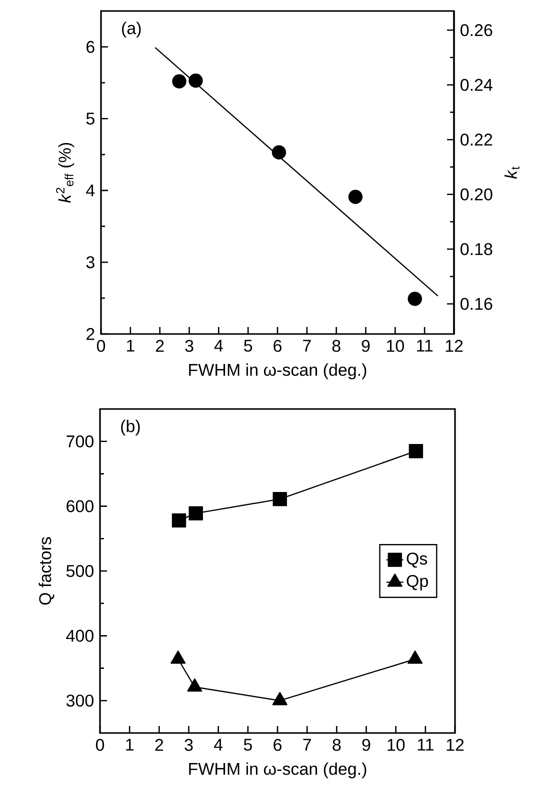 This screenshot has width=550, height=787. I want to click on legend-label: Qp, so click(417, 582).